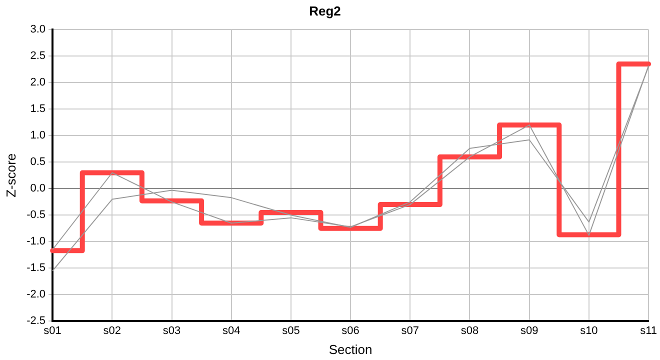 Image resolution: width=660 pixels, height=360 pixels. Describe the element at coordinates (648, 330) in the screenshot. I see `x-tick-label: s11` at that location.